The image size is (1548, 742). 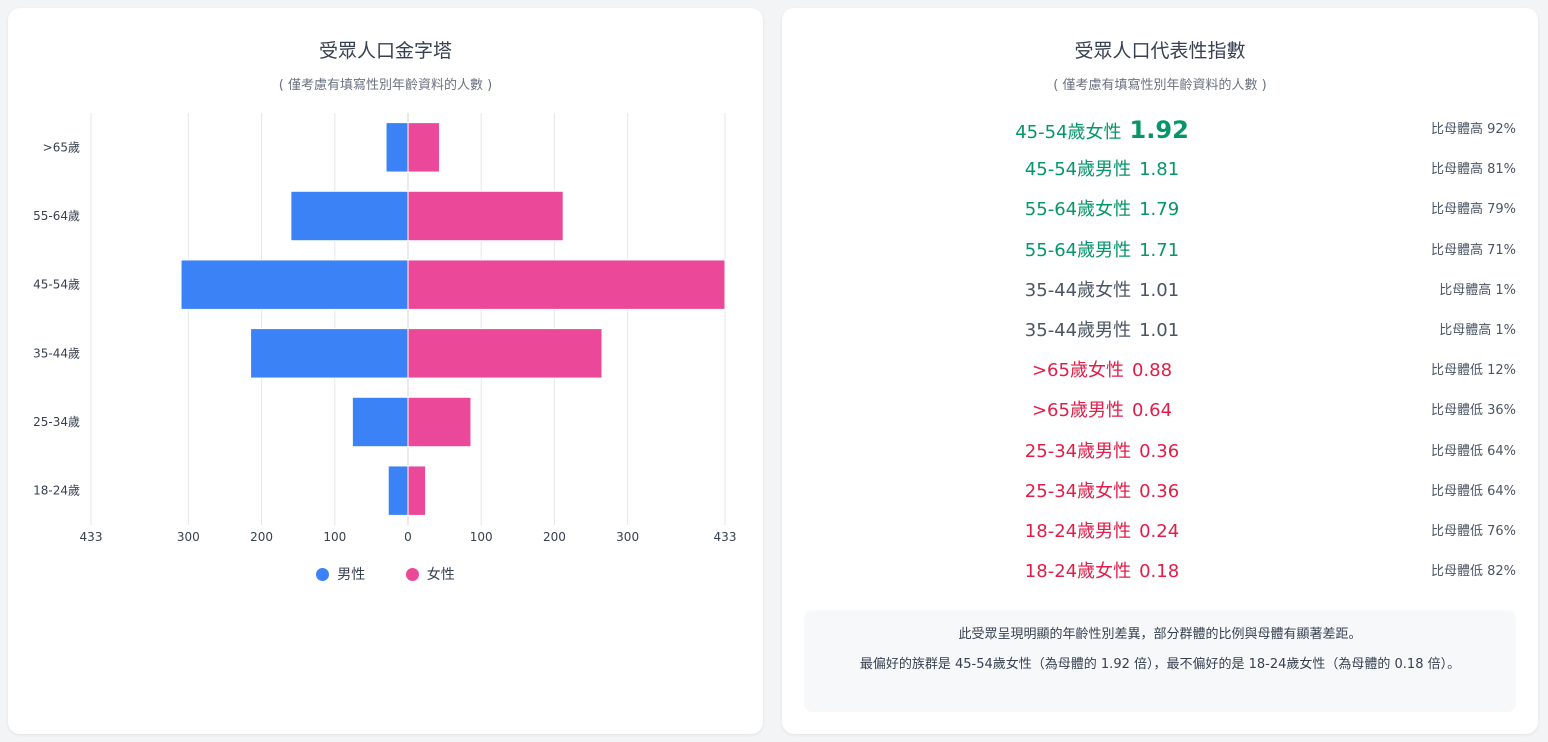 What do you see at coordinates (351, 575) in the screenshot?
I see `legend-label-male: 男性` at bounding box center [351, 575].